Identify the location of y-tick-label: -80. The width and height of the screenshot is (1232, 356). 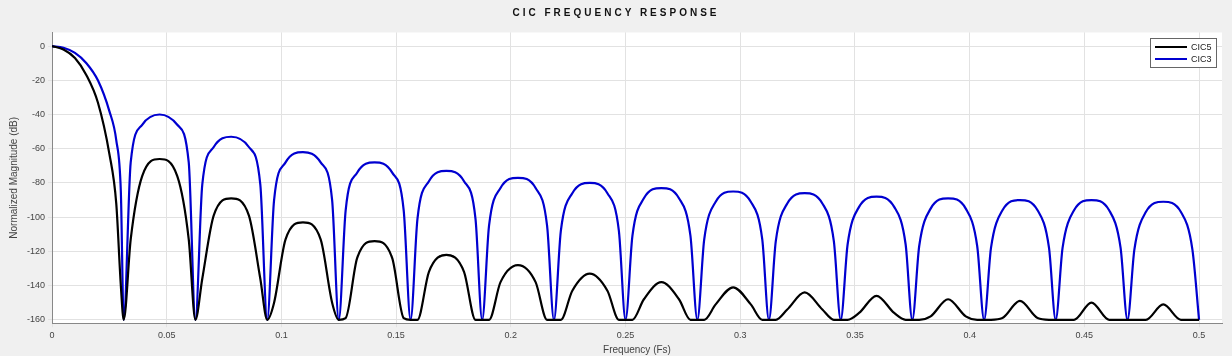
(39, 182).